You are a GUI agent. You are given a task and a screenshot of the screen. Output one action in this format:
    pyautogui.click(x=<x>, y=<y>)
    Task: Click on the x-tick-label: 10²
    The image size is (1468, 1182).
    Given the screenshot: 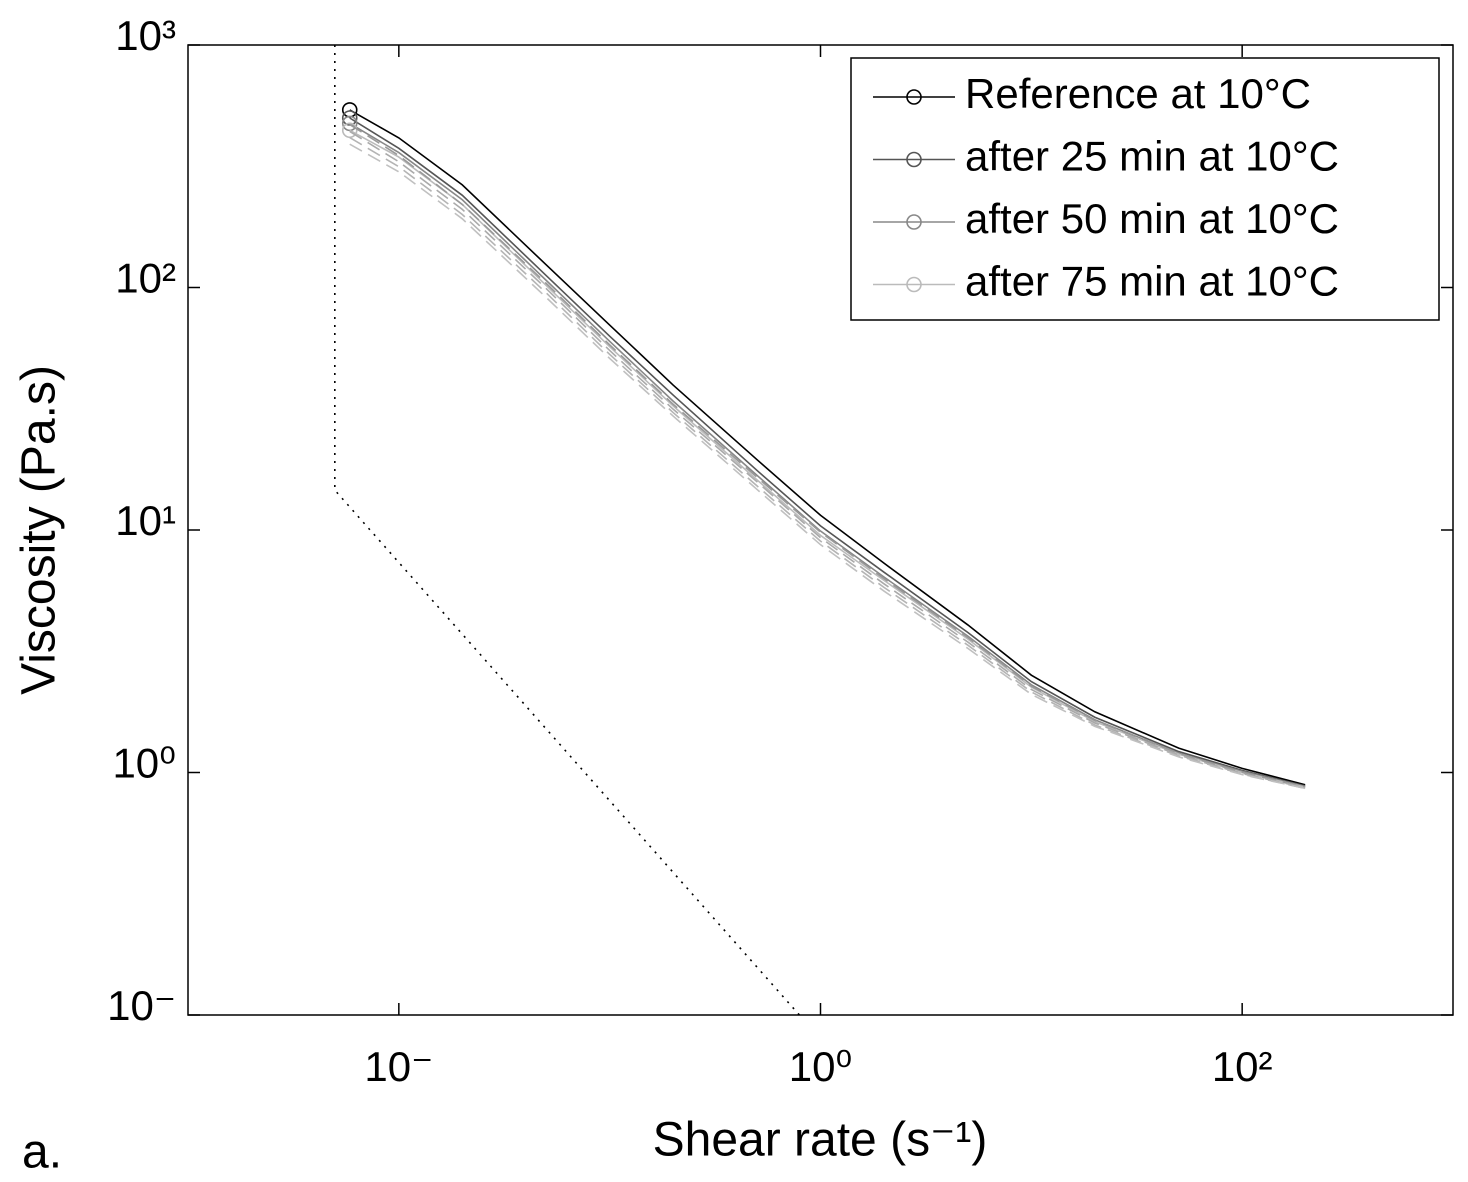 What is the action you would take?
    pyautogui.click(x=1242, y=1066)
    